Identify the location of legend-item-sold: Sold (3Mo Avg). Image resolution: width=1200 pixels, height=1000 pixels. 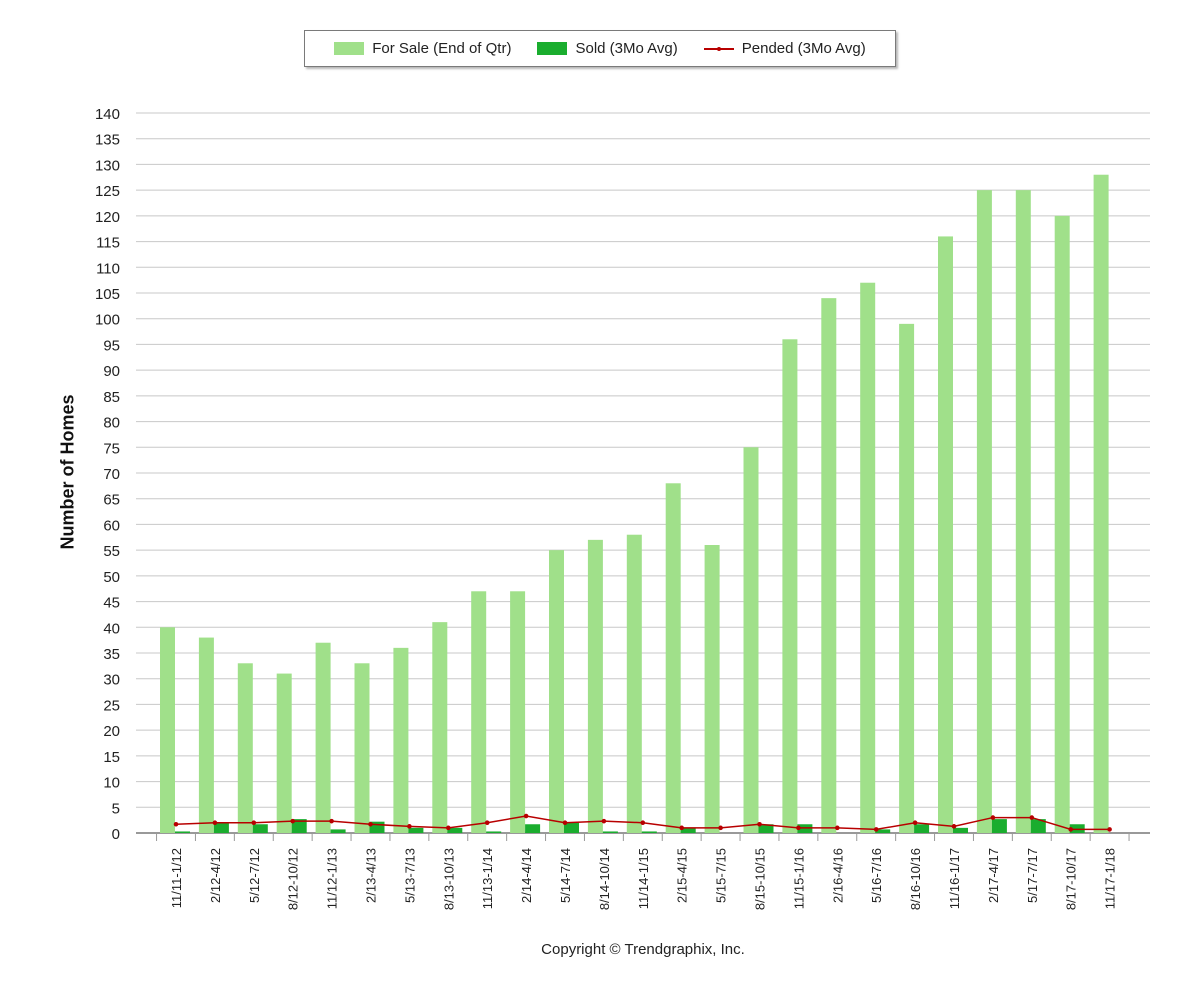
(607, 48).